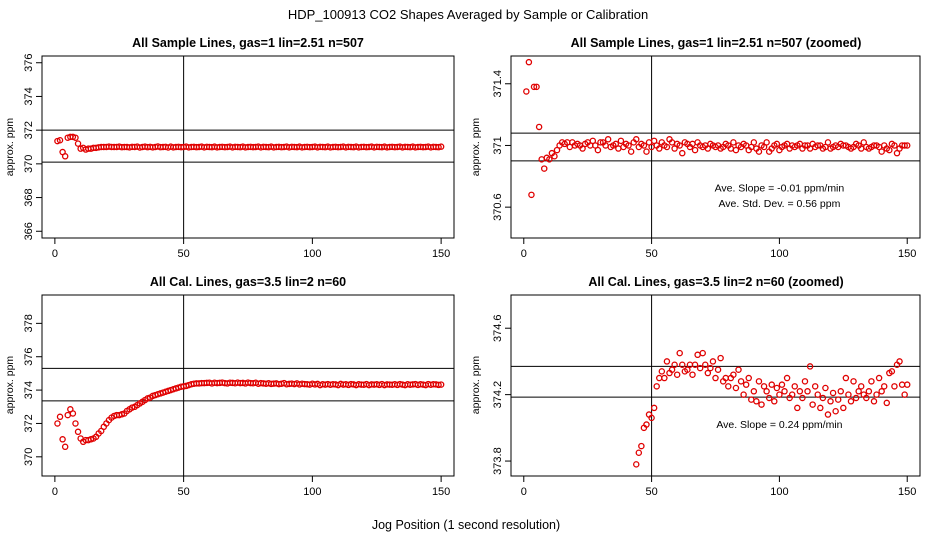 This screenshot has height=540, width=936. I want to click on y-tick-label: 370, so click(29, 457).